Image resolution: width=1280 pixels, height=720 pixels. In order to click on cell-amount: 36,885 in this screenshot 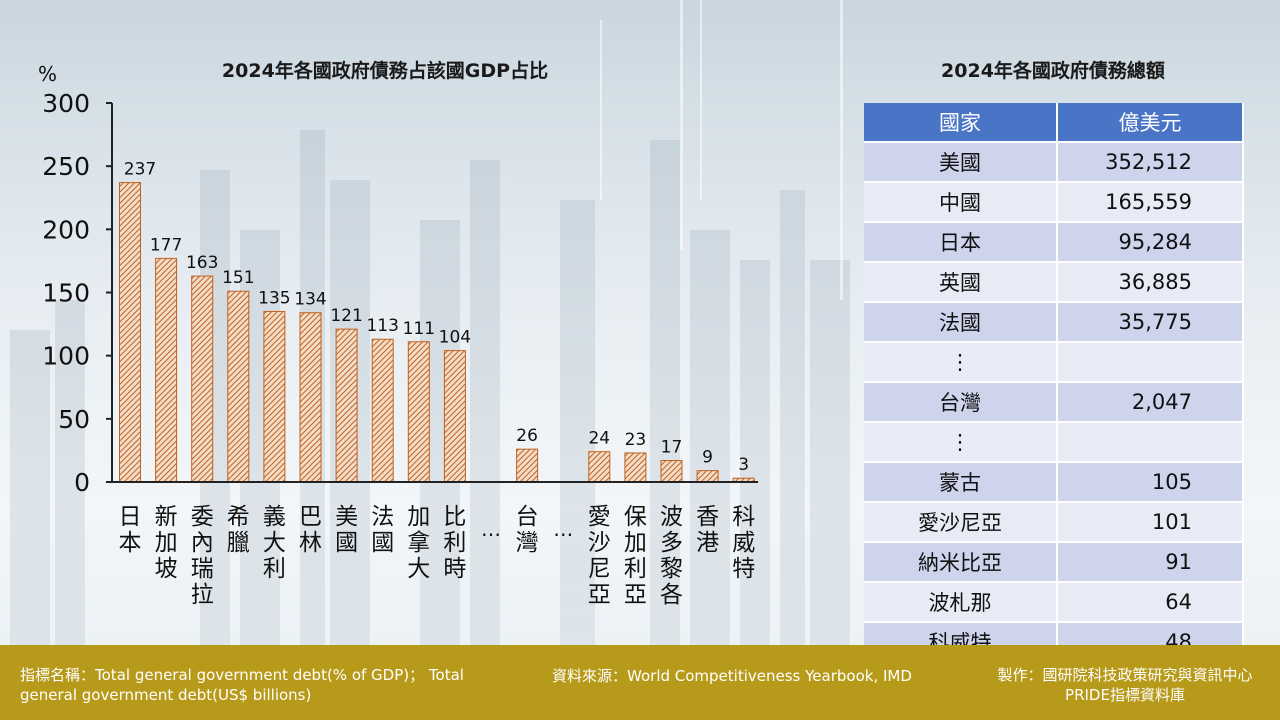, I will do `click(1150, 282)`.